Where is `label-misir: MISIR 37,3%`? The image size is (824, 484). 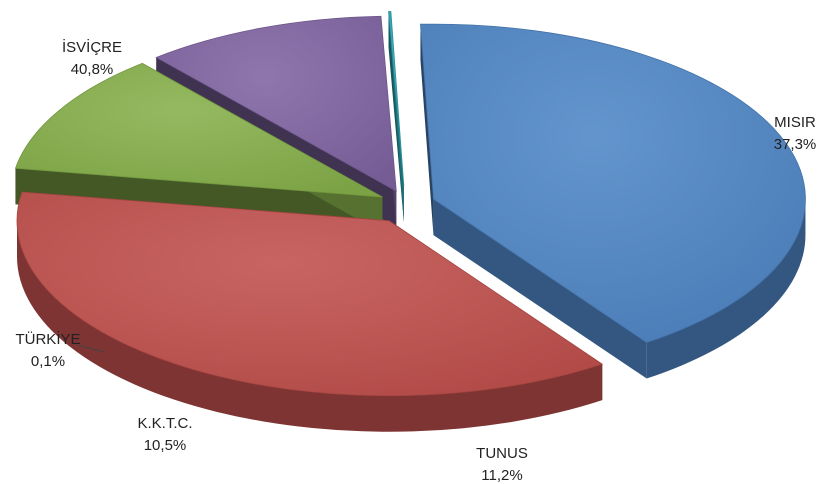 label-misir: MISIR 37,3% is located at coordinates (795, 133).